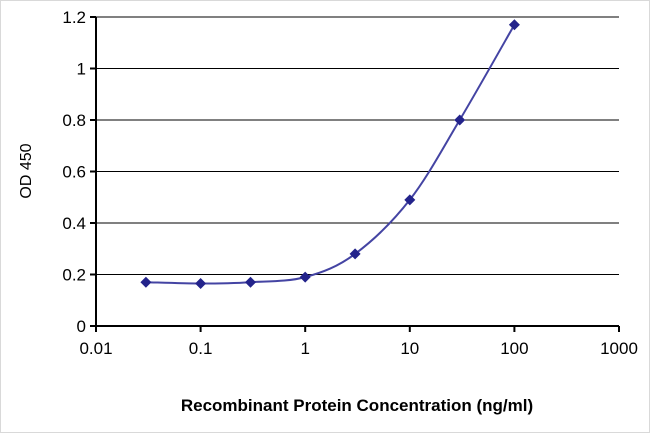 The image size is (650, 434). Describe the element at coordinates (619, 348) in the screenshot. I see `x-tick-label: 1000` at that location.